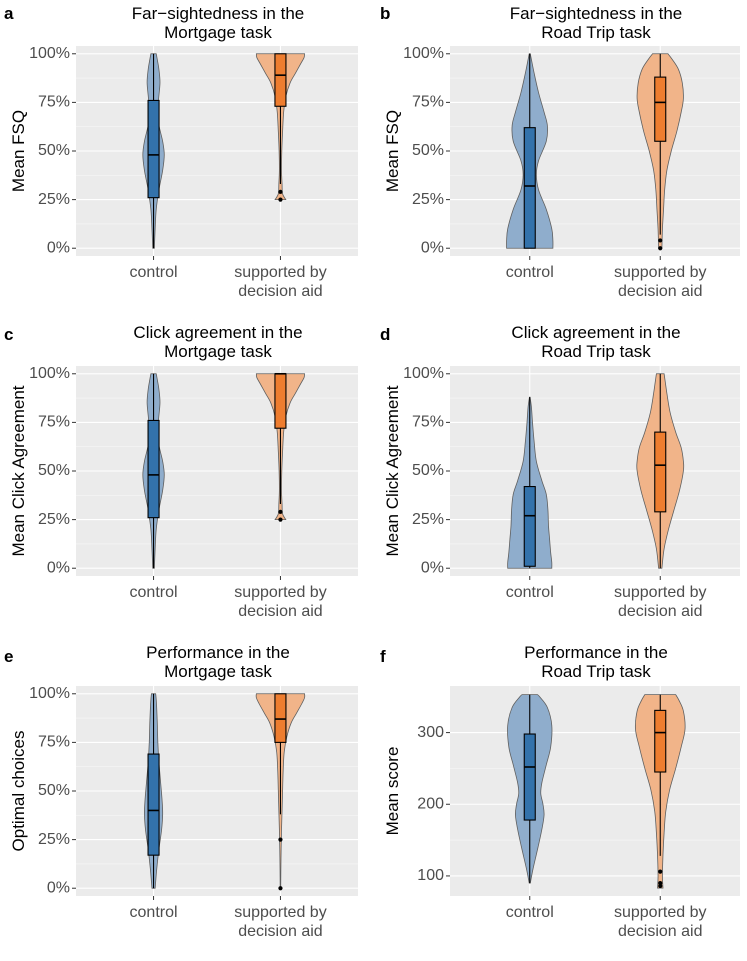 The image size is (747, 961). What do you see at coordinates (18, 791) in the screenshot?
I see `y-axis-label: Optimal choices` at bounding box center [18, 791].